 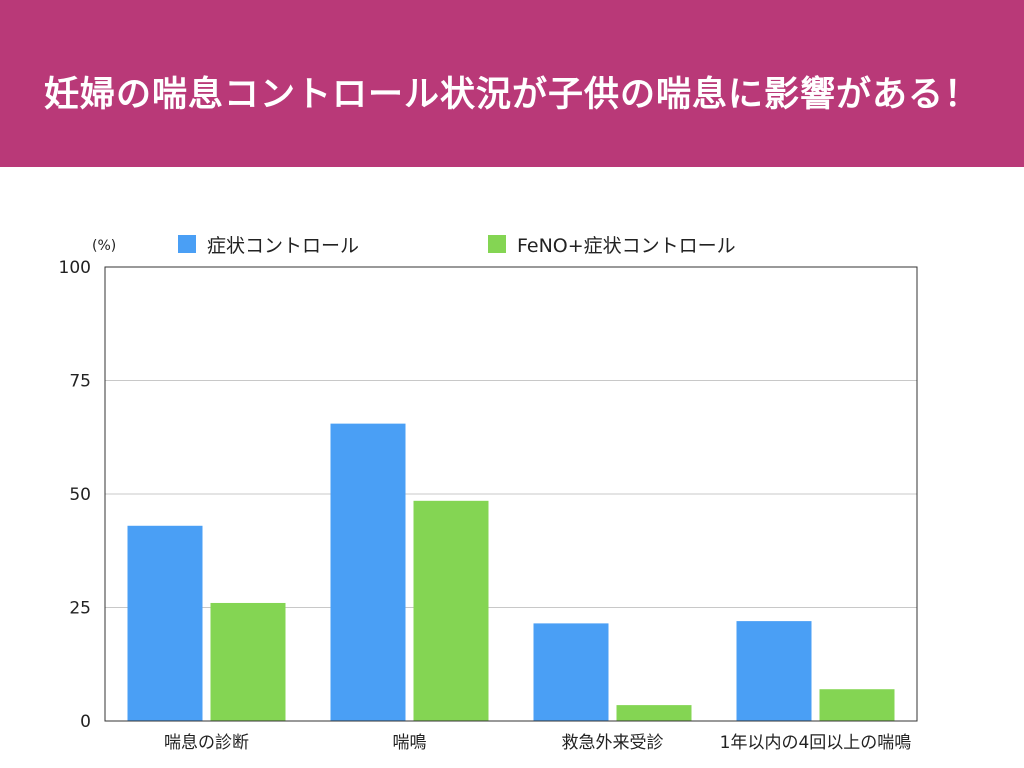 What do you see at coordinates (75, 268) in the screenshot?
I see `y-tick-label: 100` at bounding box center [75, 268].